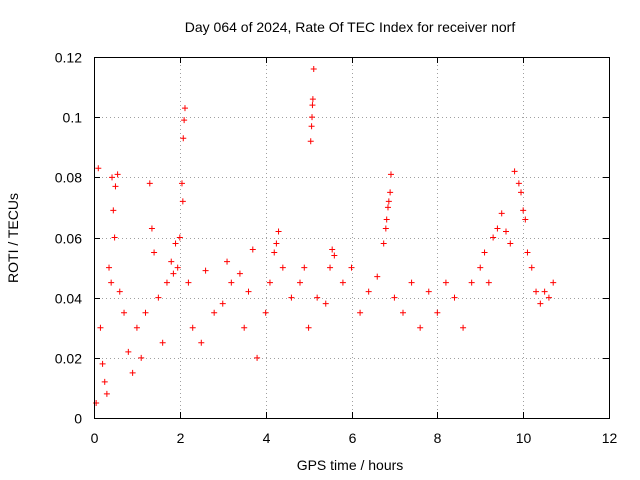 This screenshot has width=640, height=480. Describe the element at coordinates (267, 438) in the screenshot. I see `x-tick-label: 4` at that location.